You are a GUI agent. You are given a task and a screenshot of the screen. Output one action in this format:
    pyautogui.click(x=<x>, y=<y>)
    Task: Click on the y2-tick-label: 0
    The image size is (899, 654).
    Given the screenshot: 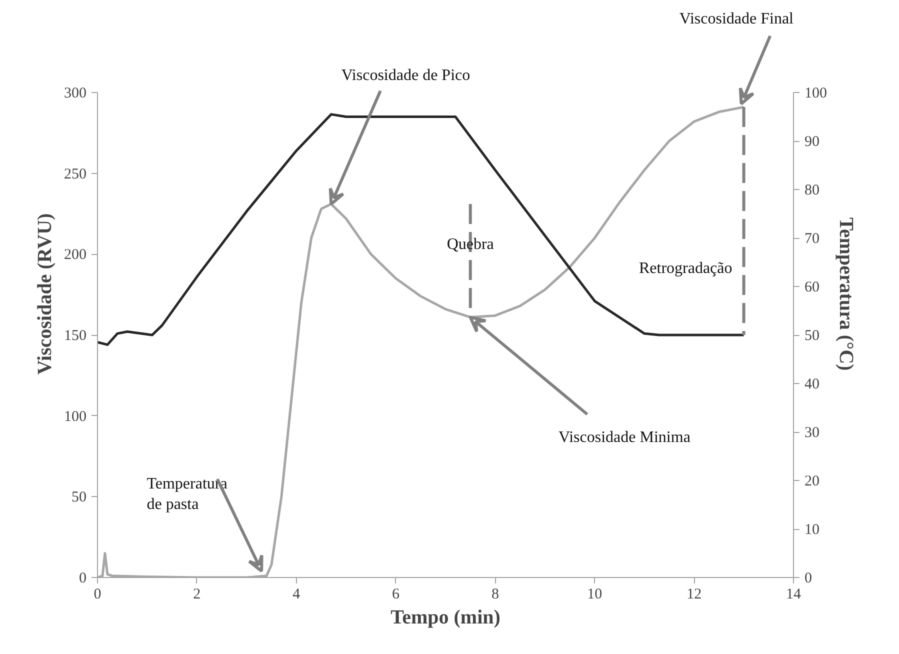 What is the action you would take?
    pyautogui.click(x=808, y=578)
    